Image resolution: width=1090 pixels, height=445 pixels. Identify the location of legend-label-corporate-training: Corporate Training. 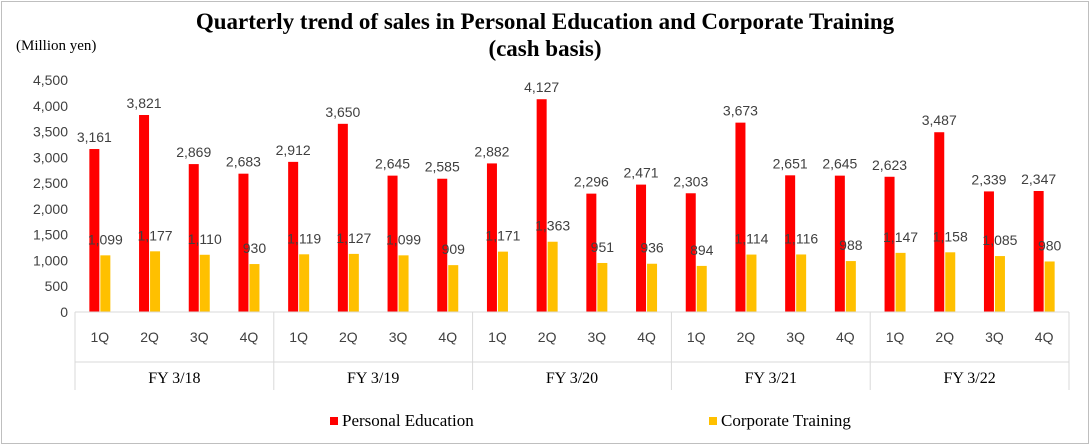
(786, 420).